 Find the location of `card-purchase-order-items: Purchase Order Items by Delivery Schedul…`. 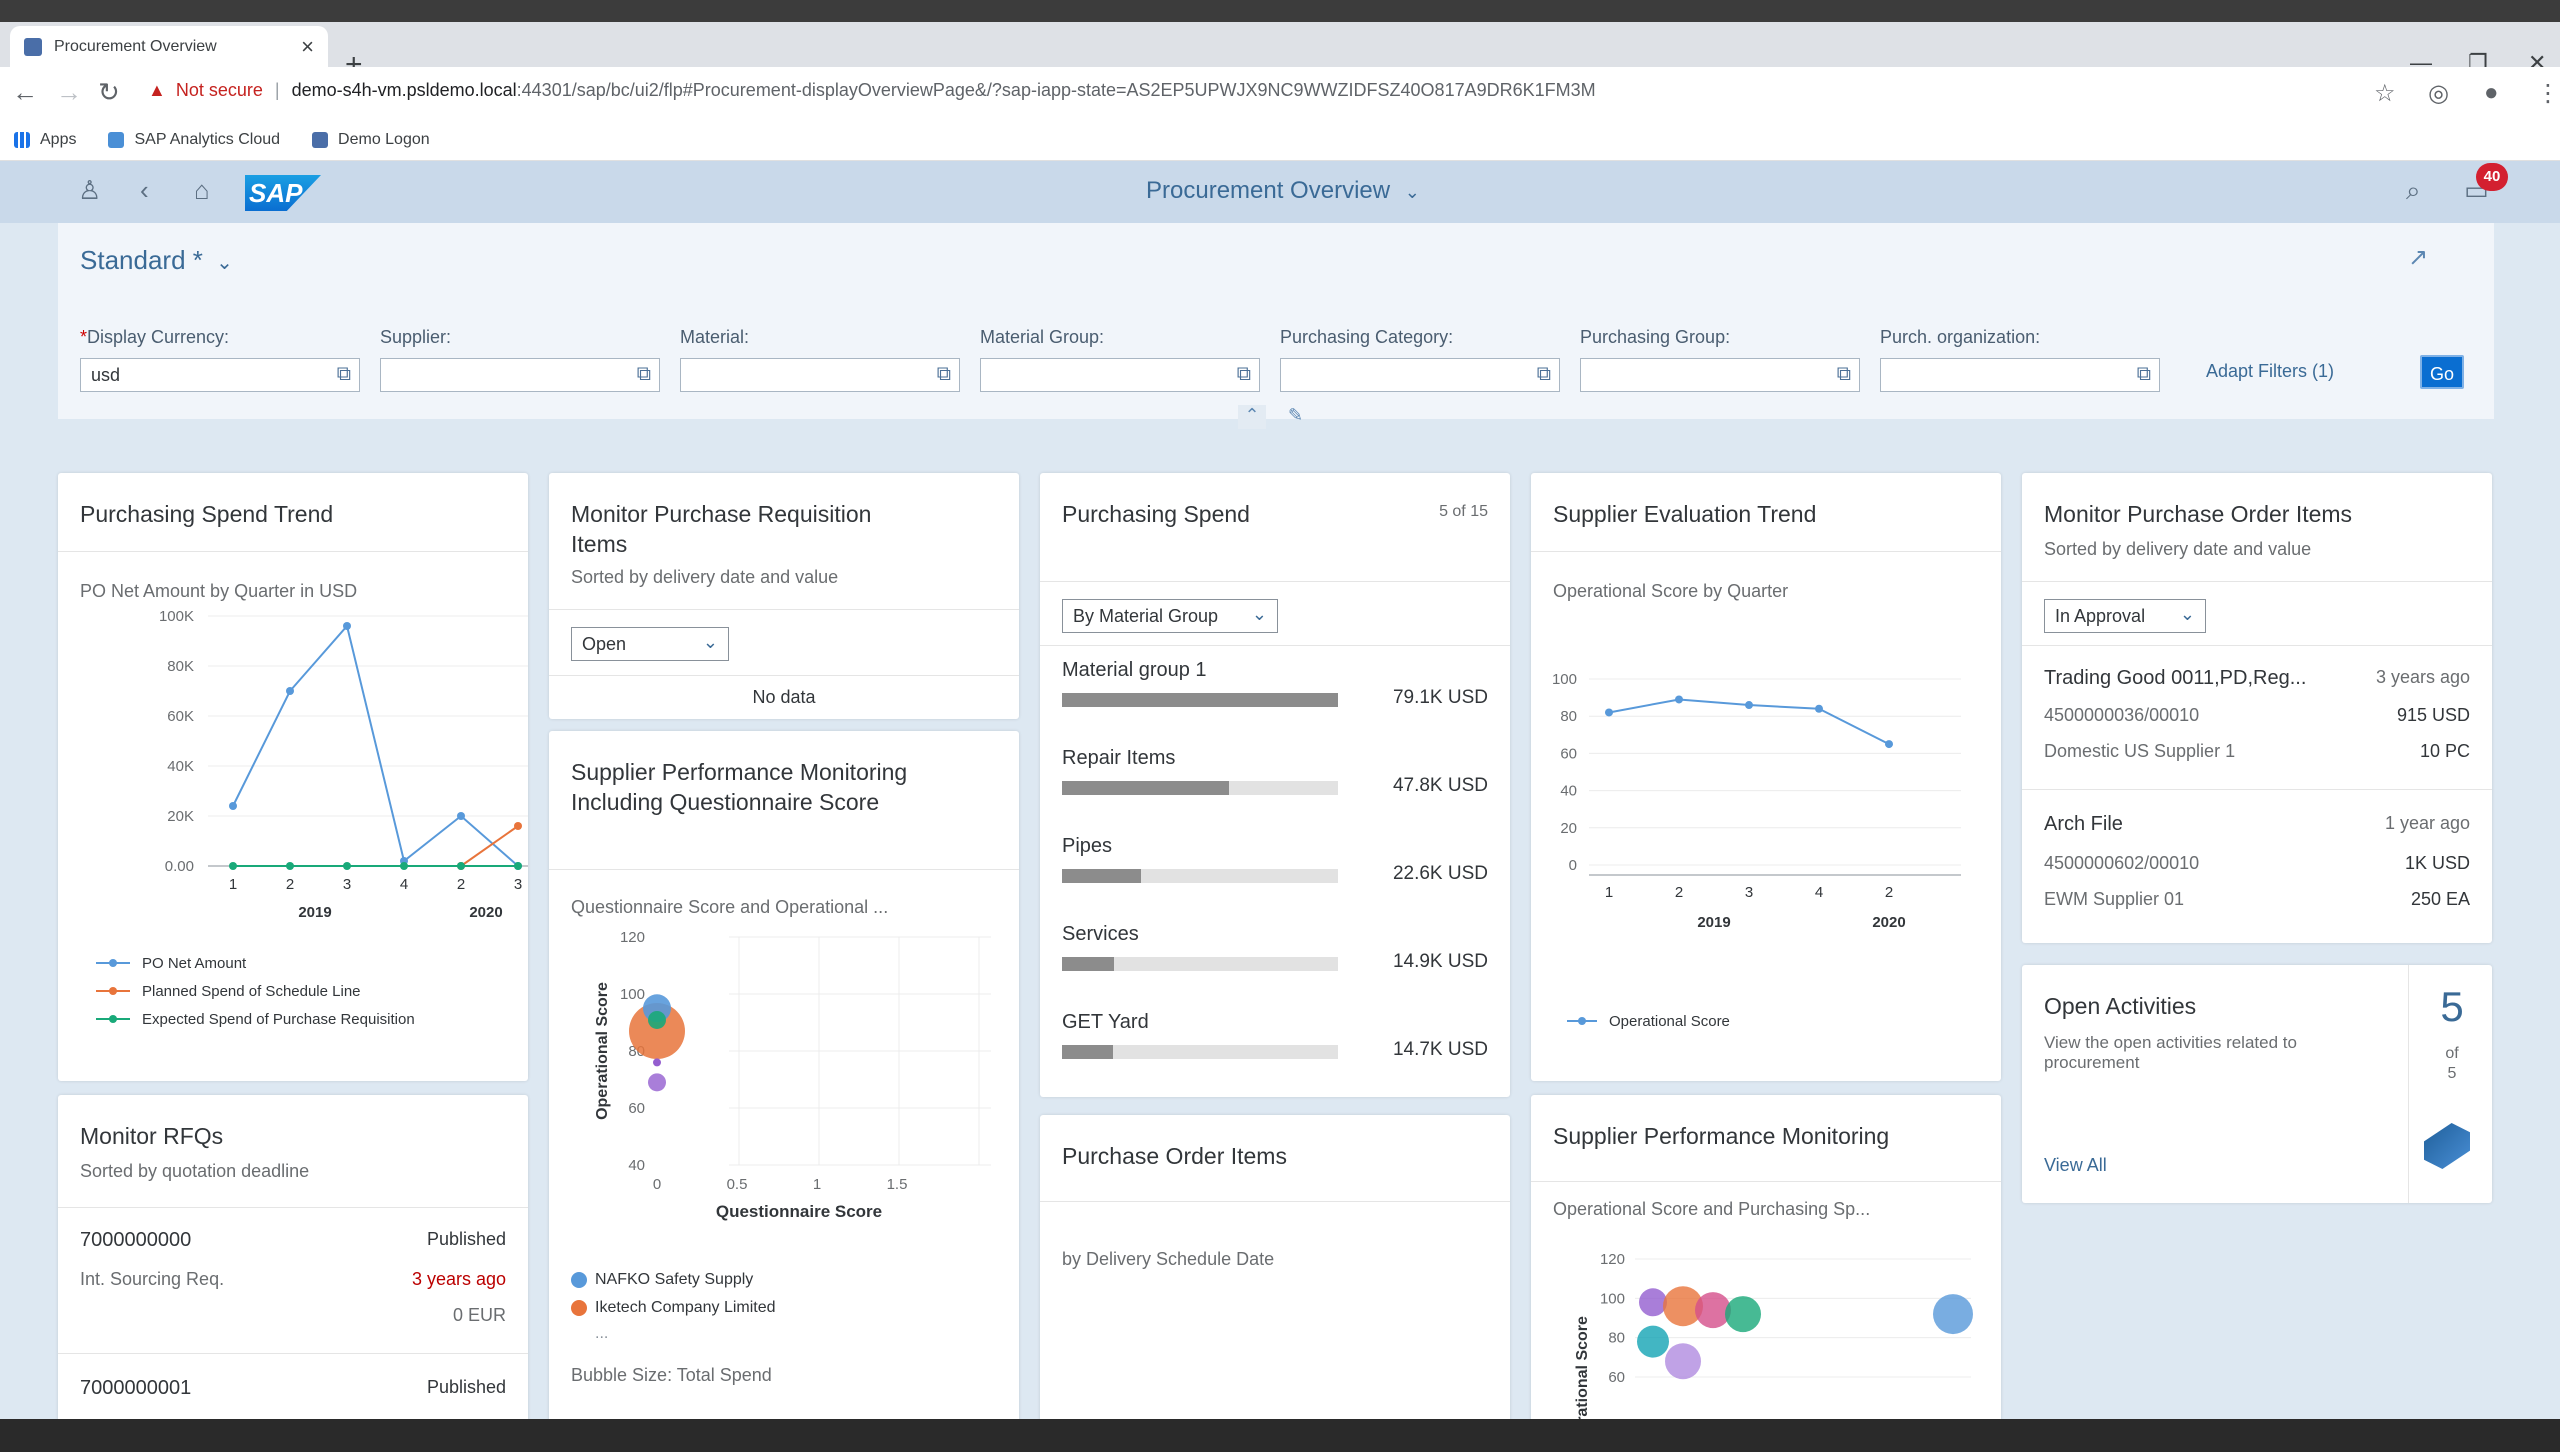

card-purchase-order-items: Purchase Order Items by Delivery Schedul… is located at coordinates (1275, 1267).